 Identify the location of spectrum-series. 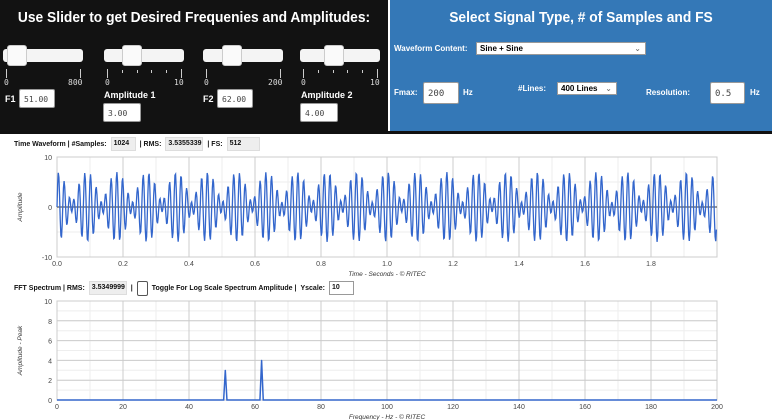
(387, 380).